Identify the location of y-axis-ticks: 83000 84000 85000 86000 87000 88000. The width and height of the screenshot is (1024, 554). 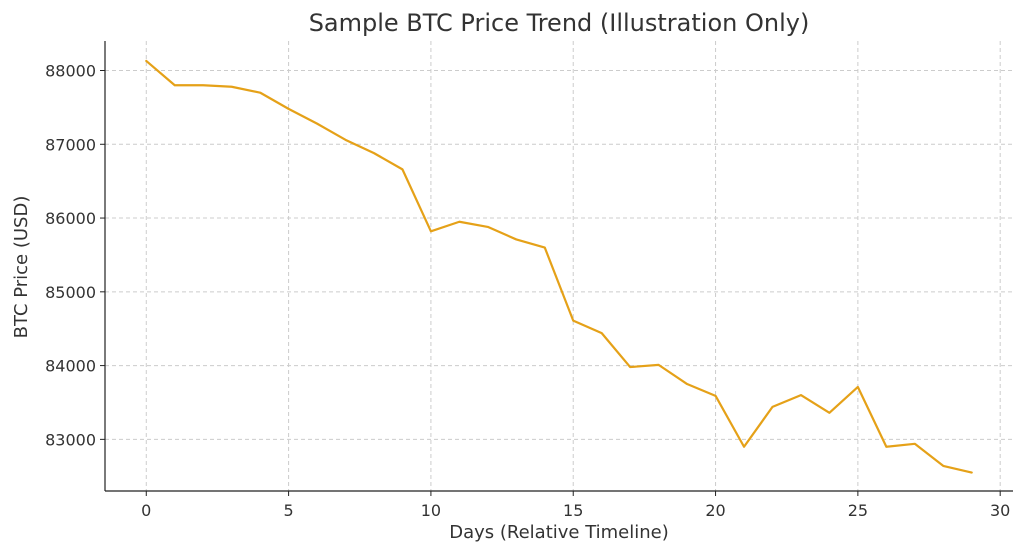
(75, 255).